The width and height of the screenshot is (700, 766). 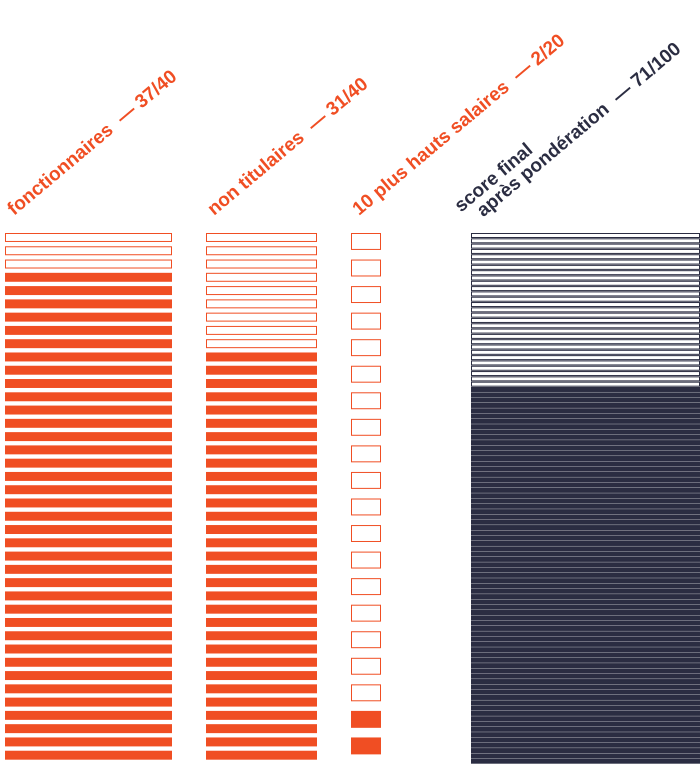 What do you see at coordinates (256, 173) in the screenshot?
I see `column-label-non-titulaires: non titulaires` at bounding box center [256, 173].